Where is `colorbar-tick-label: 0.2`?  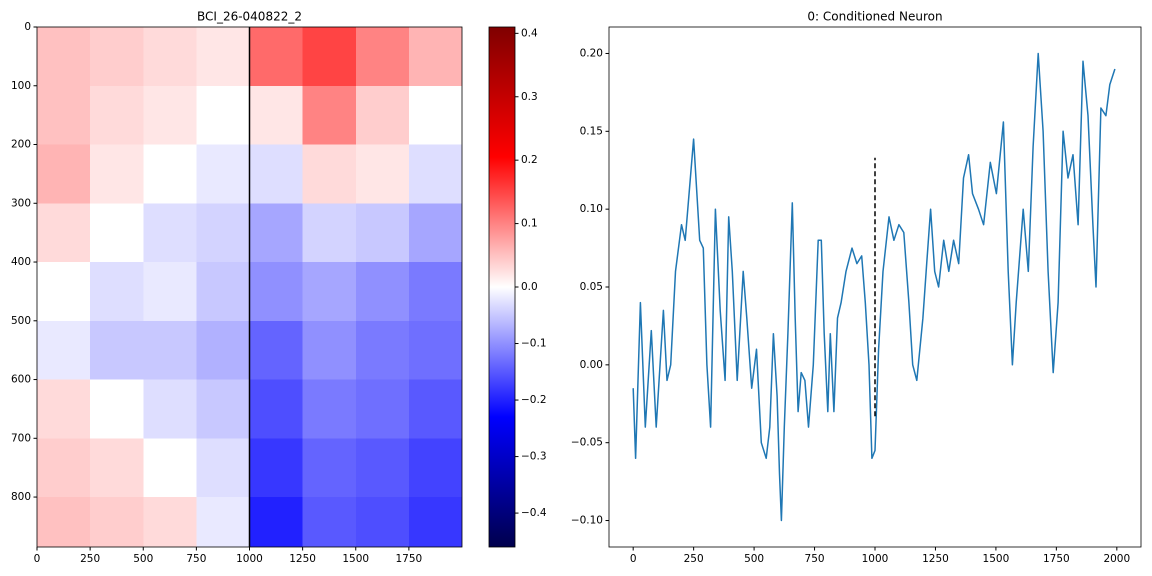
colorbar-tick-label: 0.2 is located at coordinates (529, 160).